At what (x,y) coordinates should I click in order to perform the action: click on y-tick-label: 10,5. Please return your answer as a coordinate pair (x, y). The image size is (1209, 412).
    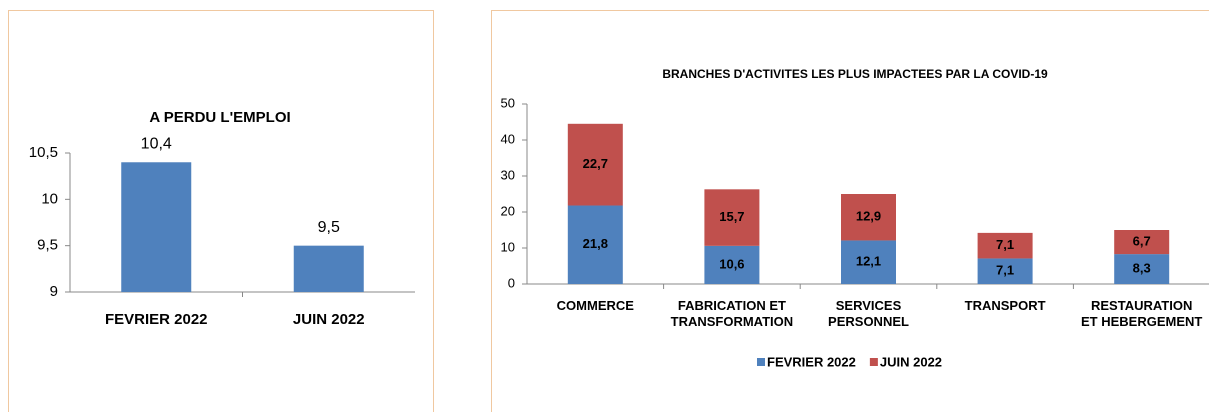
    Looking at the image, I should click on (43, 152).